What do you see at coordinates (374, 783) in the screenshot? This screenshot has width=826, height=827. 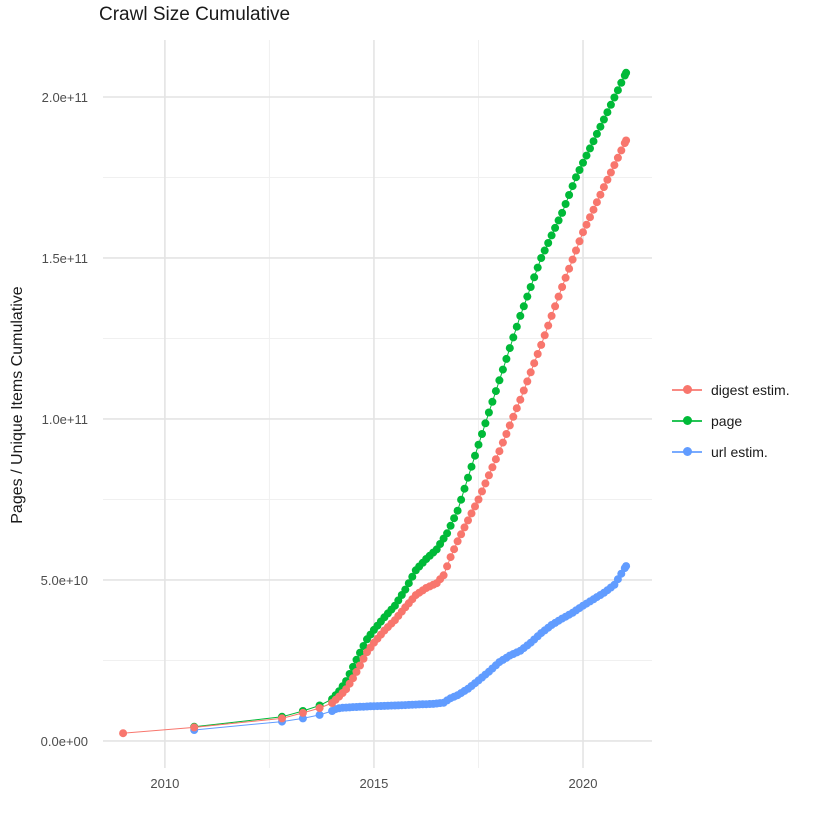 I see `x-tick-label: 2015` at bounding box center [374, 783].